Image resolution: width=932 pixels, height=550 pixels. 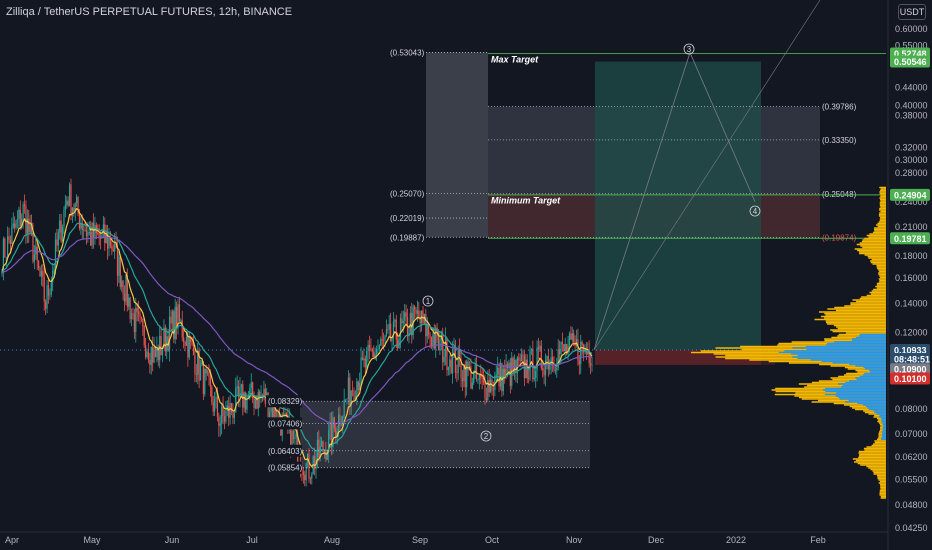 I want to click on price-tick-label: 0.21000, so click(x=911, y=227).